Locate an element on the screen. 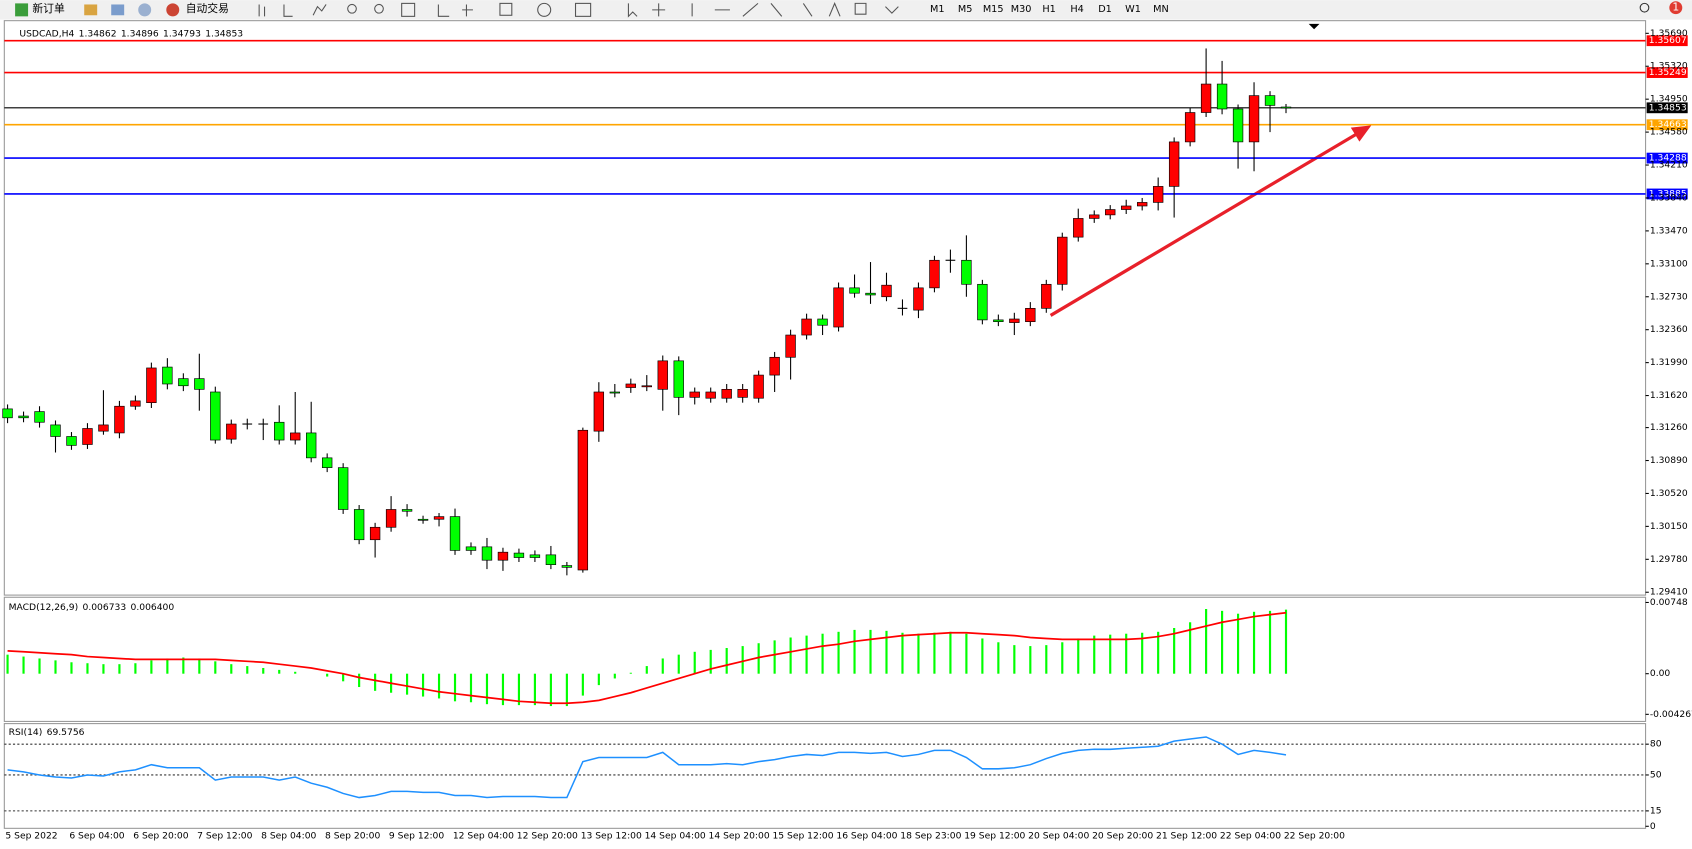  timeframe-button: M5 is located at coordinates (965, 9).